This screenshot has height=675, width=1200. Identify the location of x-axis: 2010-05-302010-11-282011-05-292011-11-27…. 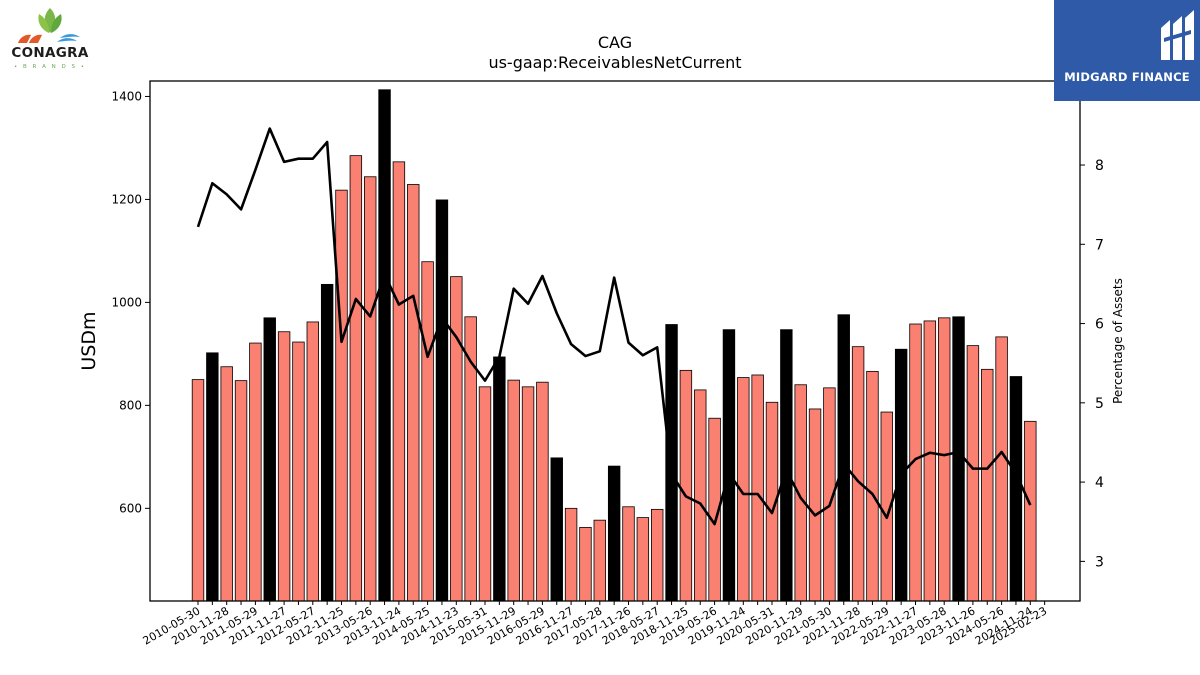
(595, 624).